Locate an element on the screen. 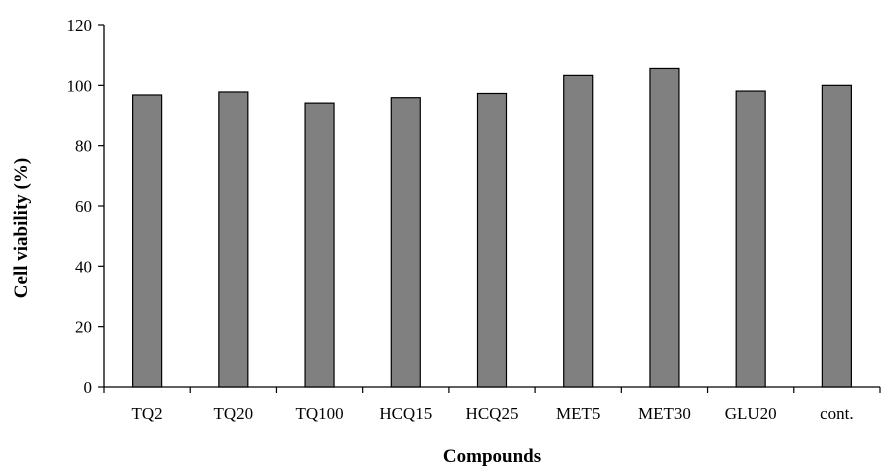 This screenshot has height=474, width=886. bar-glu20 is located at coordinates (750, 239).